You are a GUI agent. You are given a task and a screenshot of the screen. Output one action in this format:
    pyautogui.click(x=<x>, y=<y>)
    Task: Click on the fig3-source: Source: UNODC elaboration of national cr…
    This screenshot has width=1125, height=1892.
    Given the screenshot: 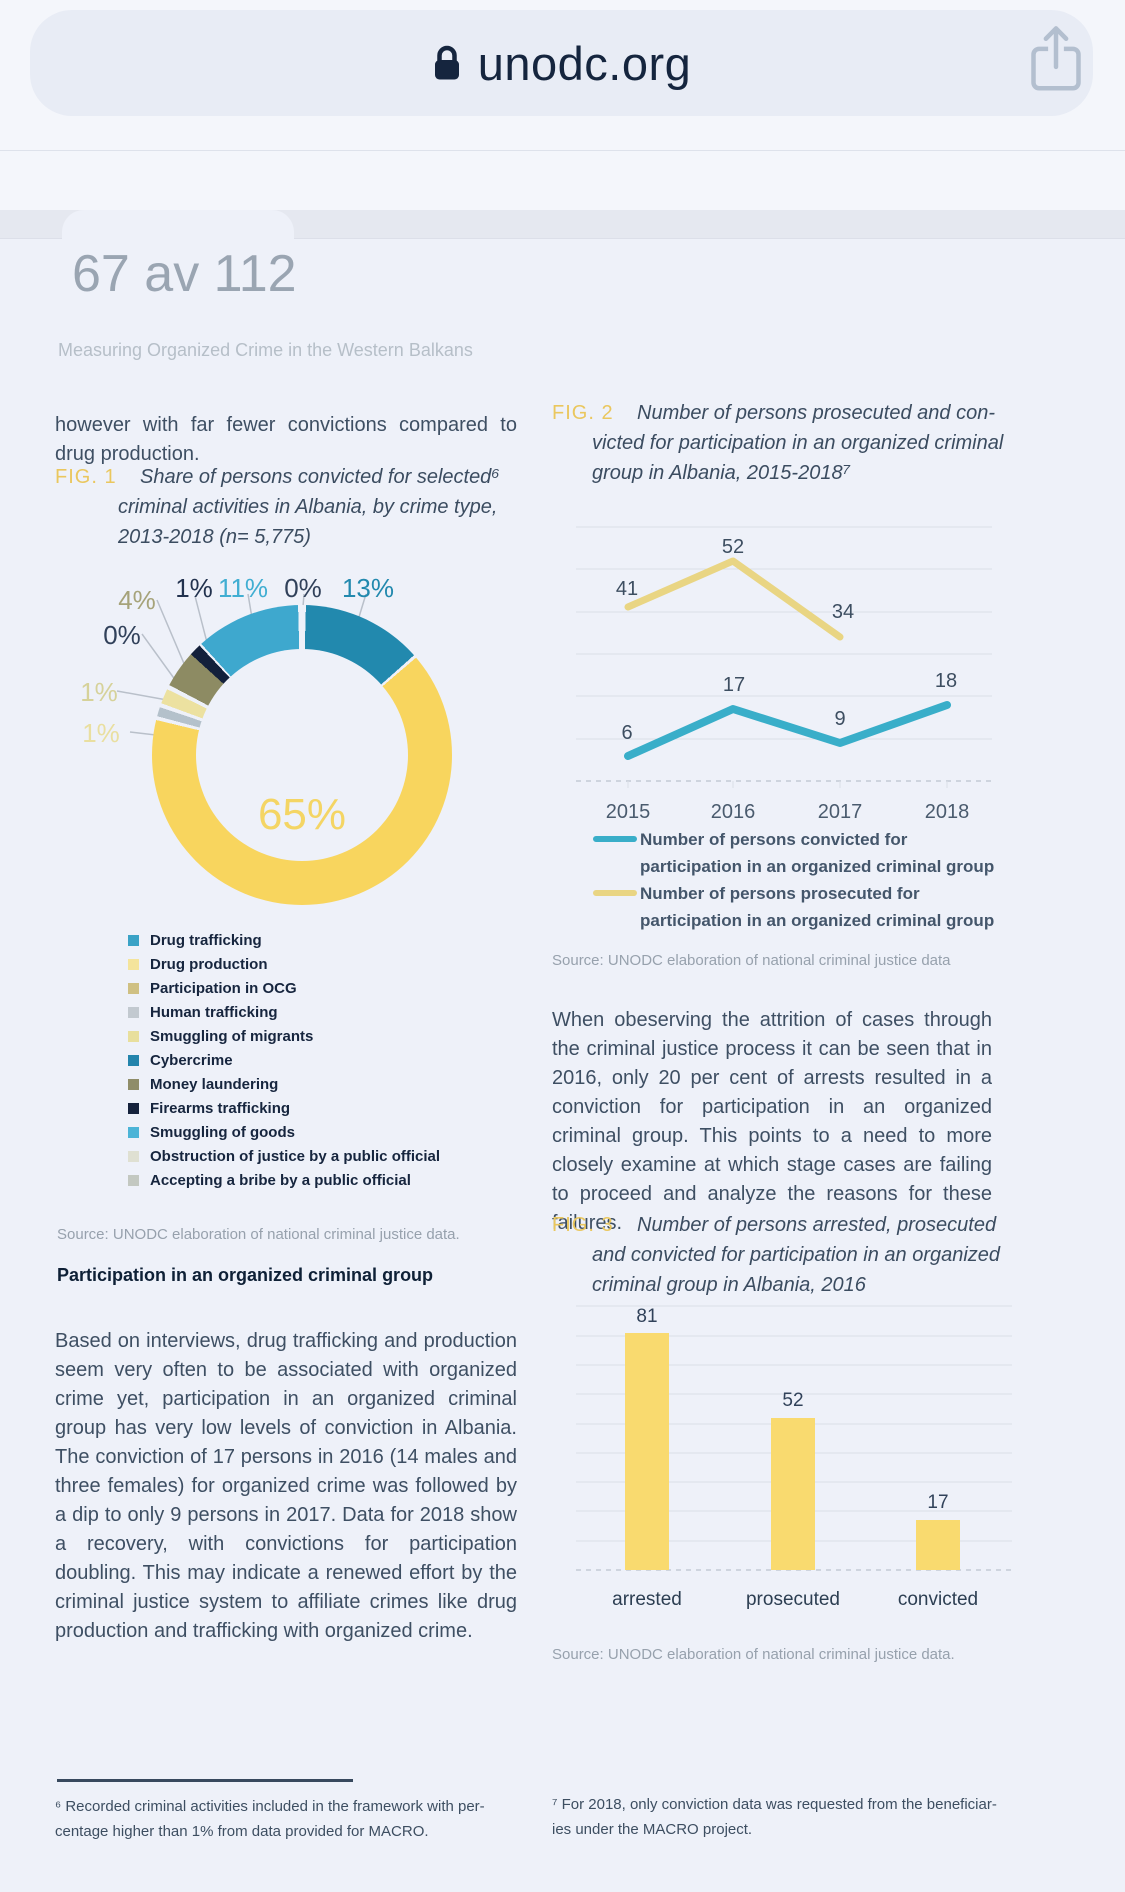 What is the action you would take?
    pyautogui.click(x=753, y=1654)
    